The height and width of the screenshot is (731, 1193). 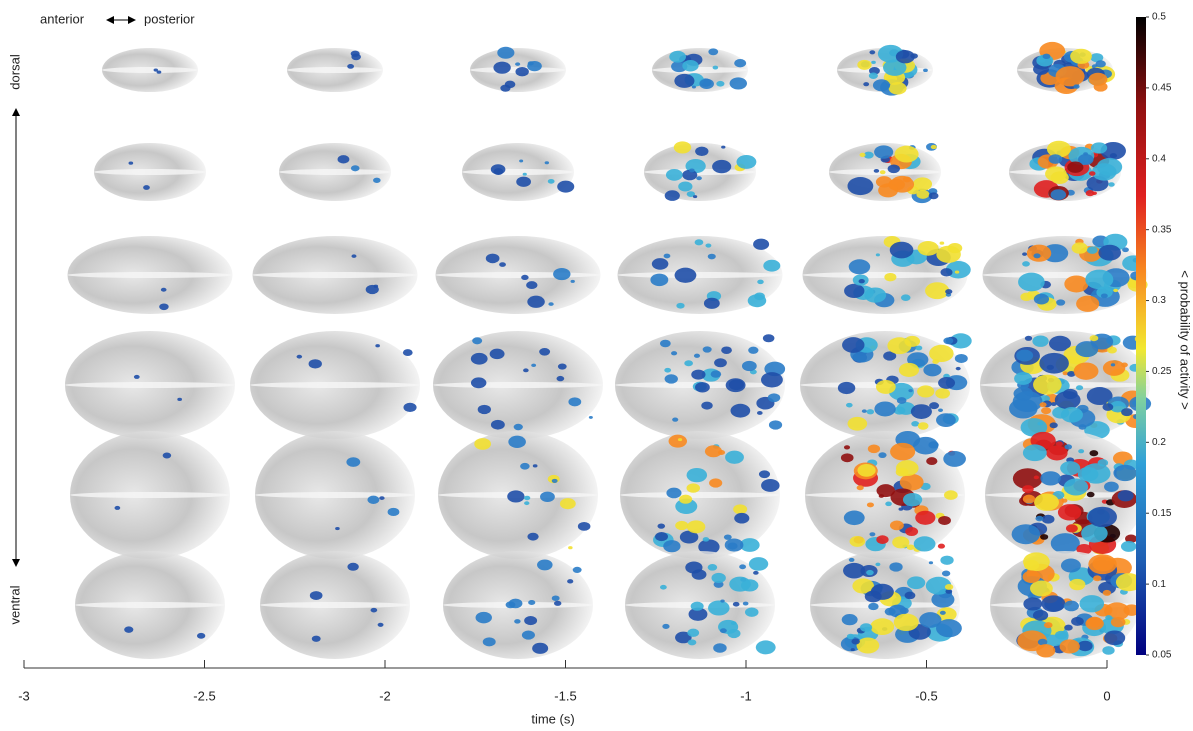 What do you see at coordinates (169, 18) in the screenshot?
I see `orientation-label: posterior` at bounding box center [169, 18].